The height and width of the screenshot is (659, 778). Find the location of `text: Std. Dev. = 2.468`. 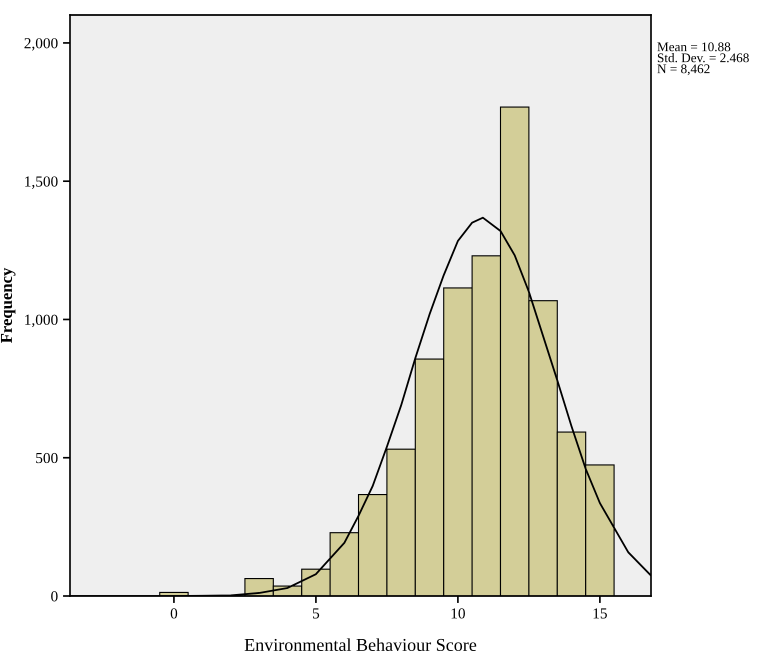

text: Std. Dev. = 2.468 is located at coordinates (703, 57).